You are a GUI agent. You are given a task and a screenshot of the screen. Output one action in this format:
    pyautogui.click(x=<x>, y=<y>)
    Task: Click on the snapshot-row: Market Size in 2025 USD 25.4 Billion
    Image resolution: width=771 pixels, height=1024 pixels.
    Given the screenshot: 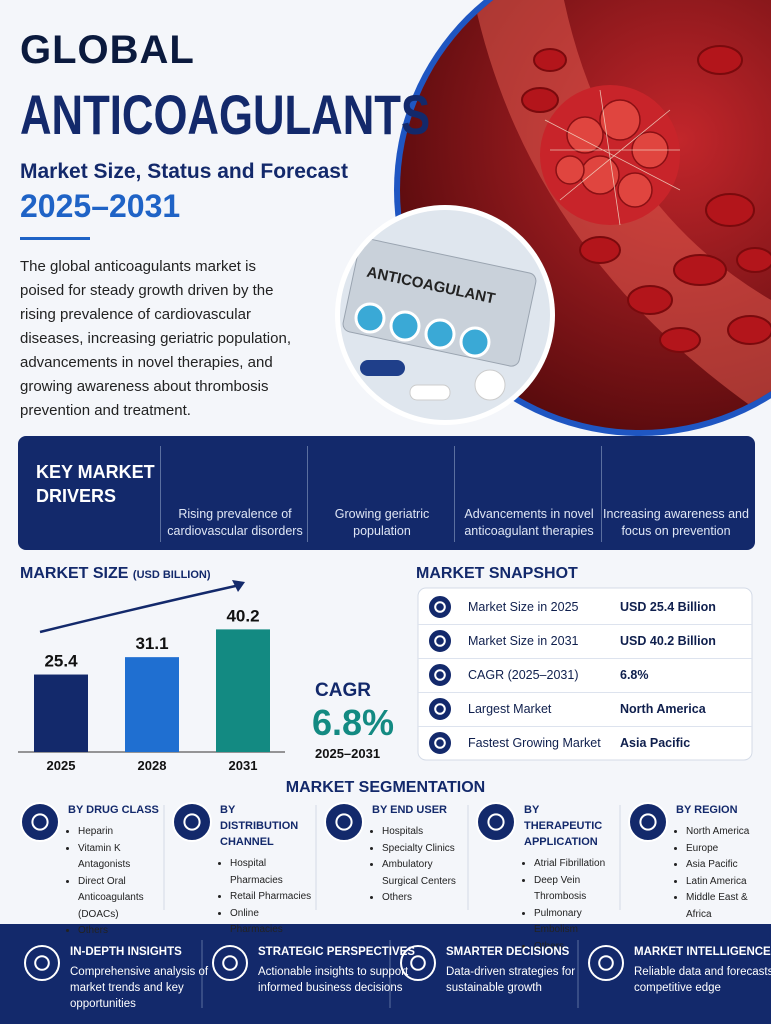 What is the action you would take?
    pyautogui.click(x=585, y=607)
    